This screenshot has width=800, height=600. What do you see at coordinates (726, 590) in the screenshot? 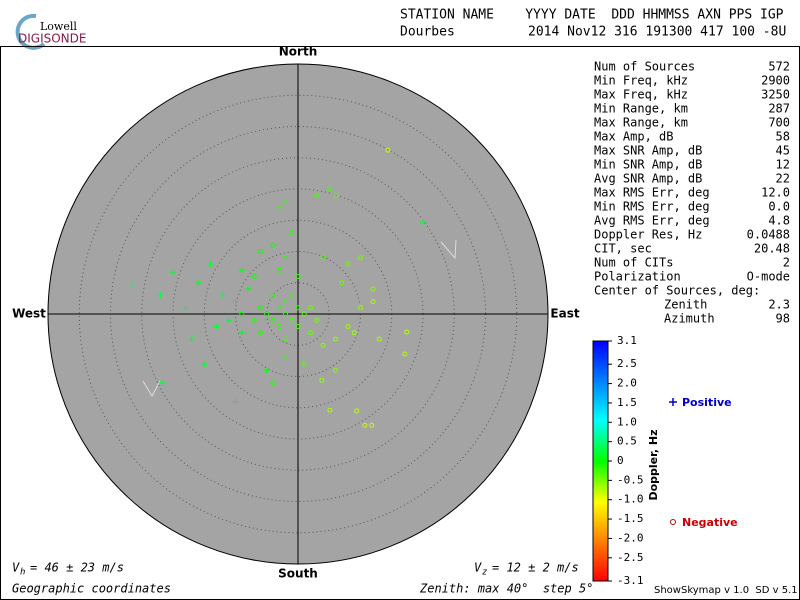
I see `version: ShowSkymap v 1.0 SD v 5.1` at bounding box center [726, 590].